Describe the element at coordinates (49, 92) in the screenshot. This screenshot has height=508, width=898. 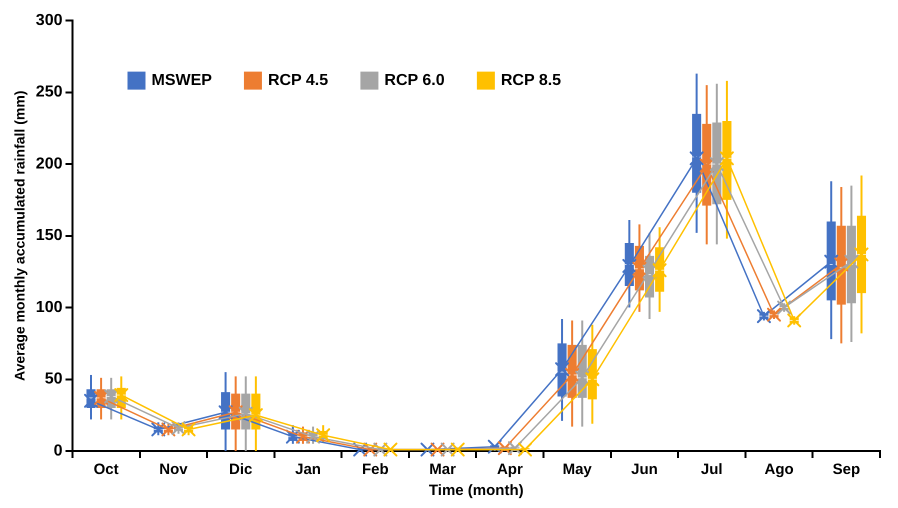
I see `y-tick-label: 250` at that location.